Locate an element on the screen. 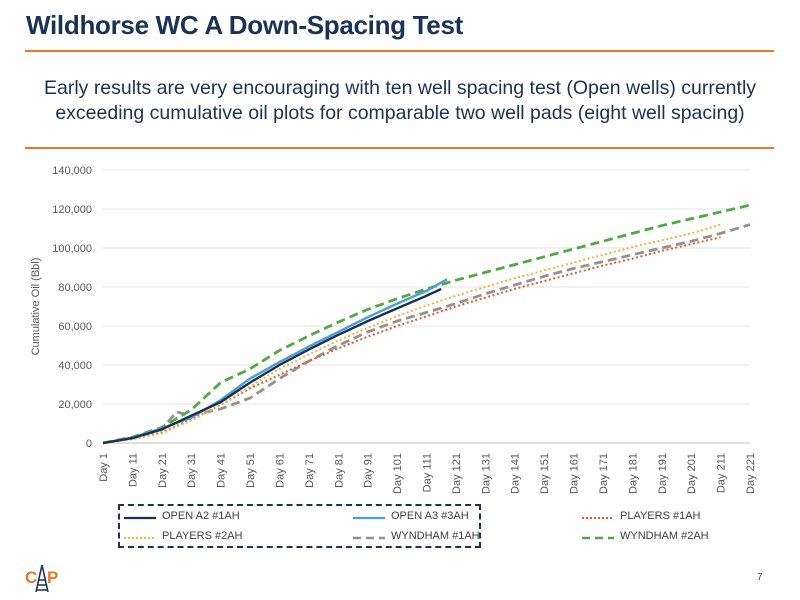 Image resolution: width=800 pixels, height=600 pixels. legend-label-open-a2: OPEN A2 #1AH is located at coordinates (201, 516).